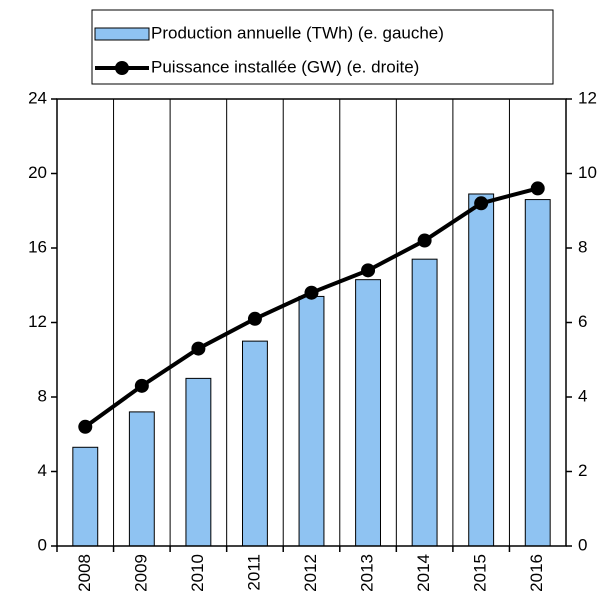 The height and width of the screenshot is (609, 612). What do you see at coordinates (582, 246) in the screenshot?
I see `y2-tick-label: 8` at bounding box center [582, 246].